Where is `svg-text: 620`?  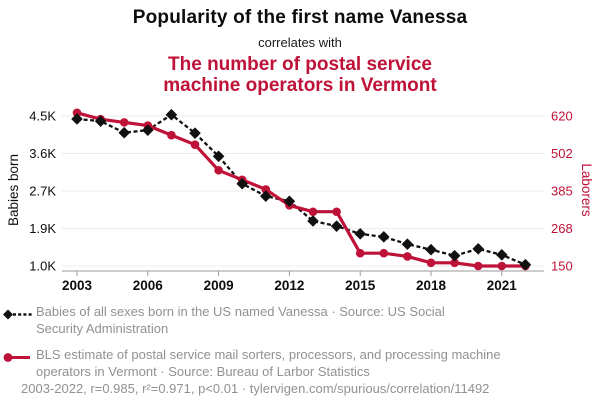
svg-text: 620 is located at coordinates (562, 116).